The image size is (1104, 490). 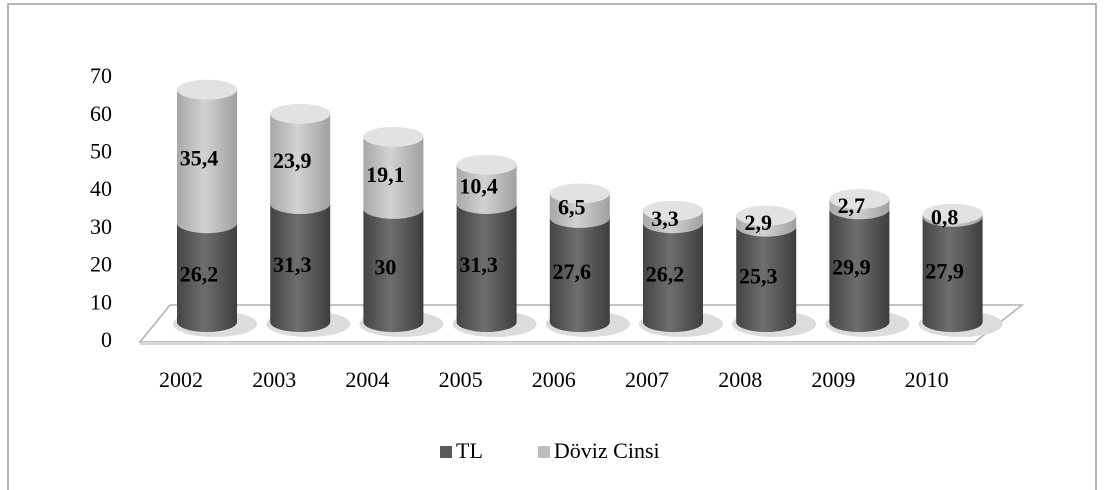 I want to click on data-label: 19,1, so click(x=385, y=174).